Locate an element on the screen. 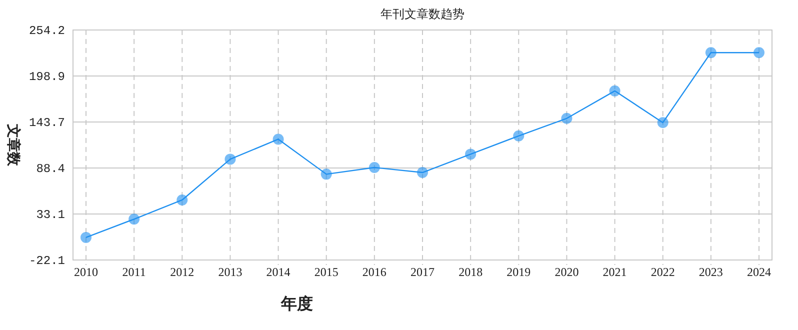  x-tick-label: 2020 is located at coordinates (566, 272).